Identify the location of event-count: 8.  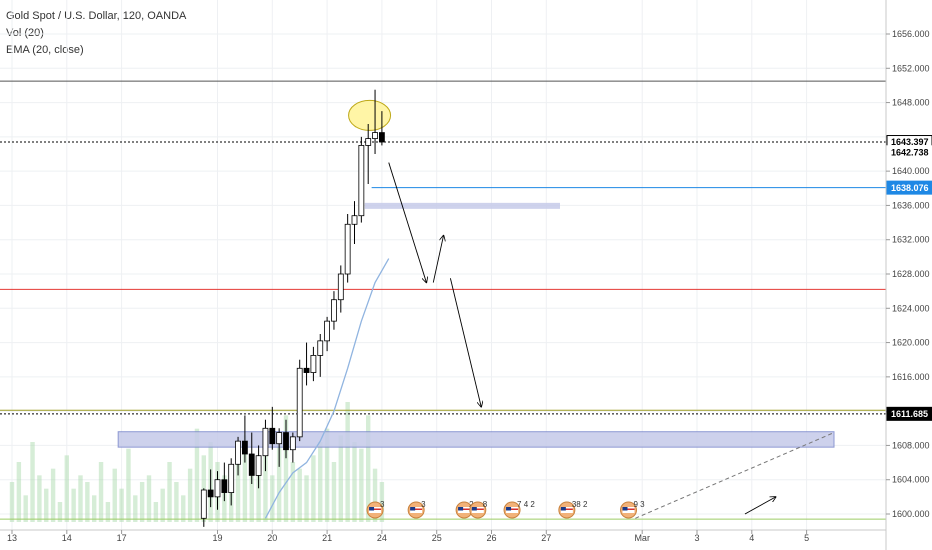
(485, 504).